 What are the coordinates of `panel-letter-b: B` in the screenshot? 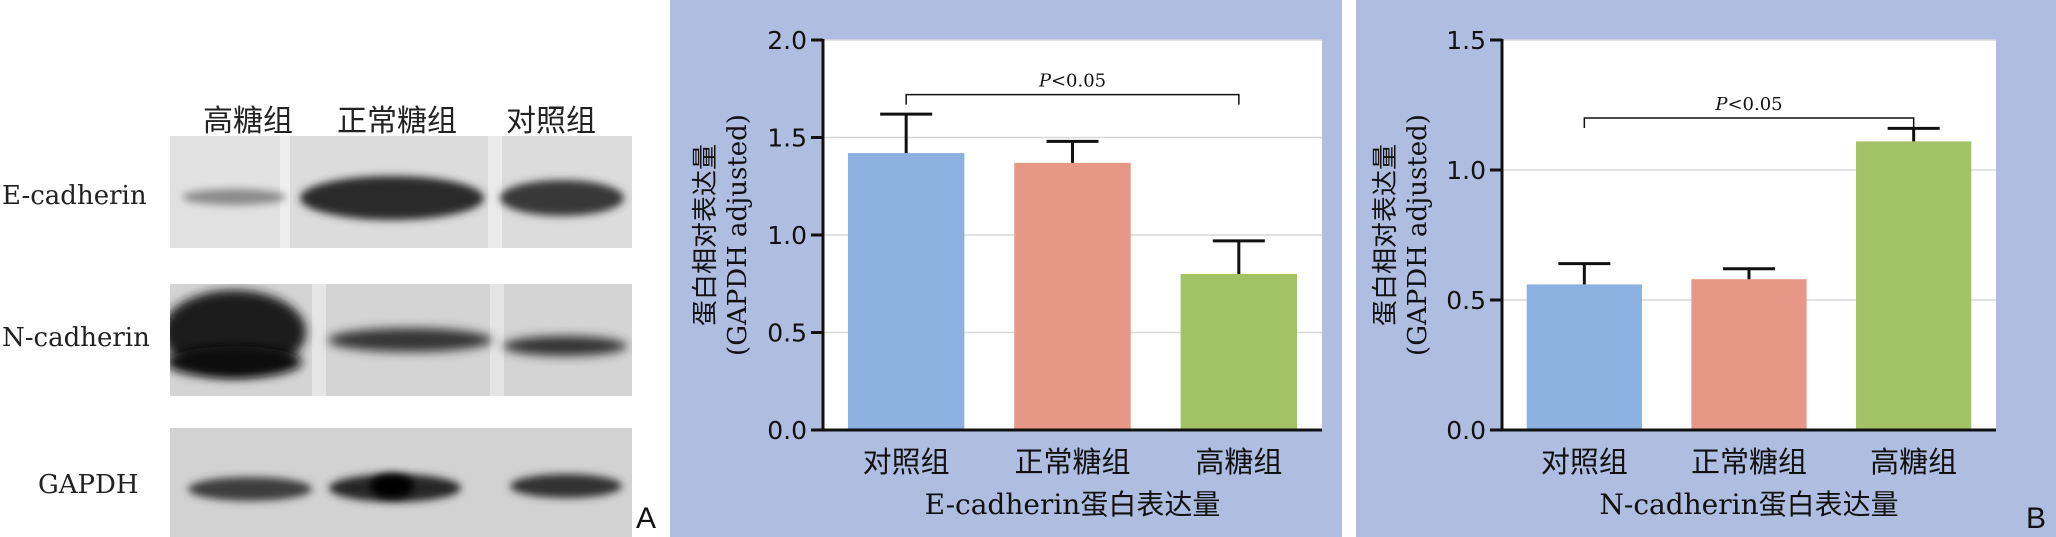 It's located at (2036, 518).